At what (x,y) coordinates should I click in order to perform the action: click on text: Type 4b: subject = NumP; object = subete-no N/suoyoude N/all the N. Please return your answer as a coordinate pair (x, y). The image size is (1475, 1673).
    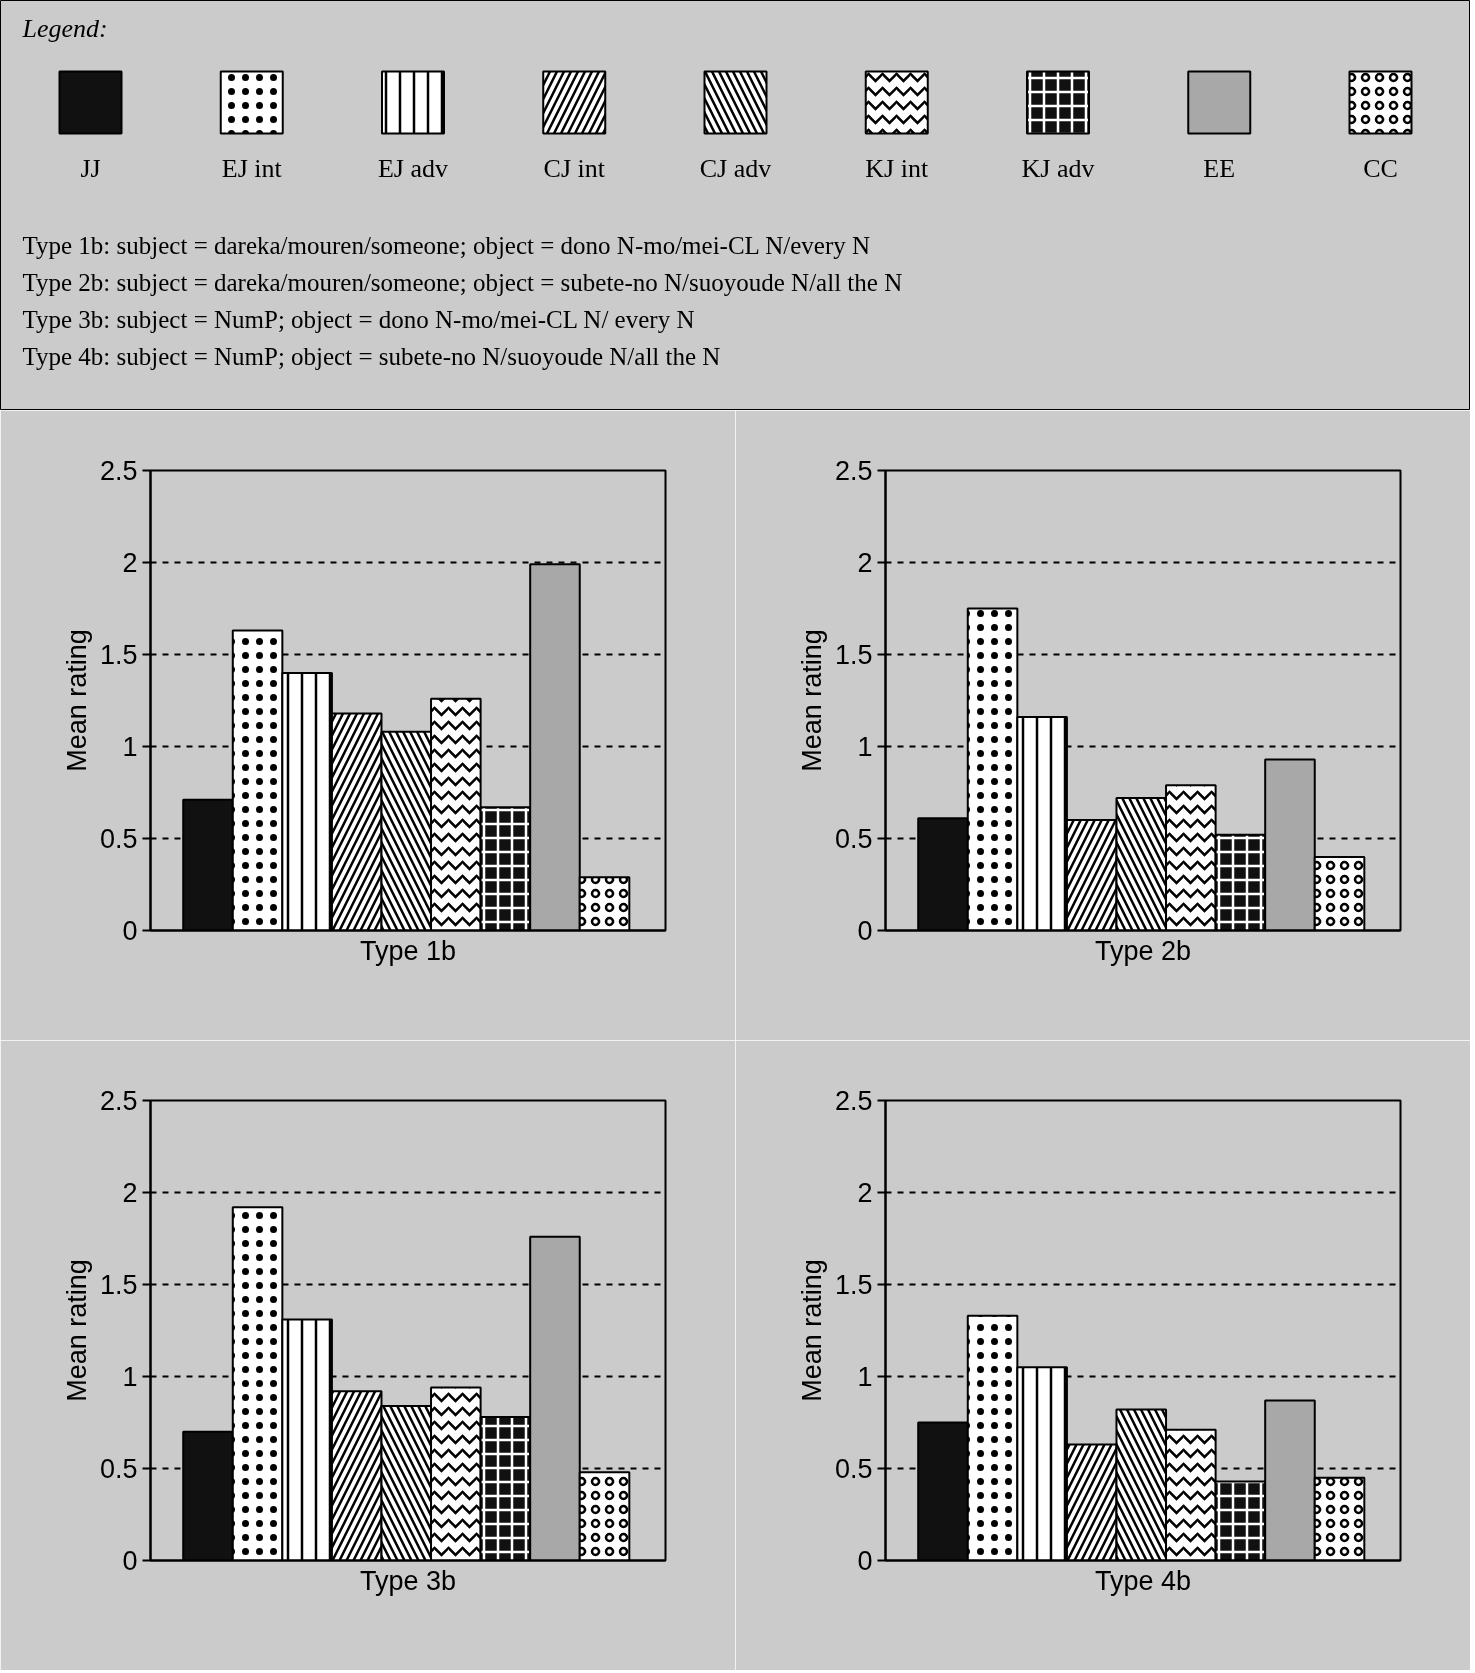
    Looking at the image, I should click on (371, 356).